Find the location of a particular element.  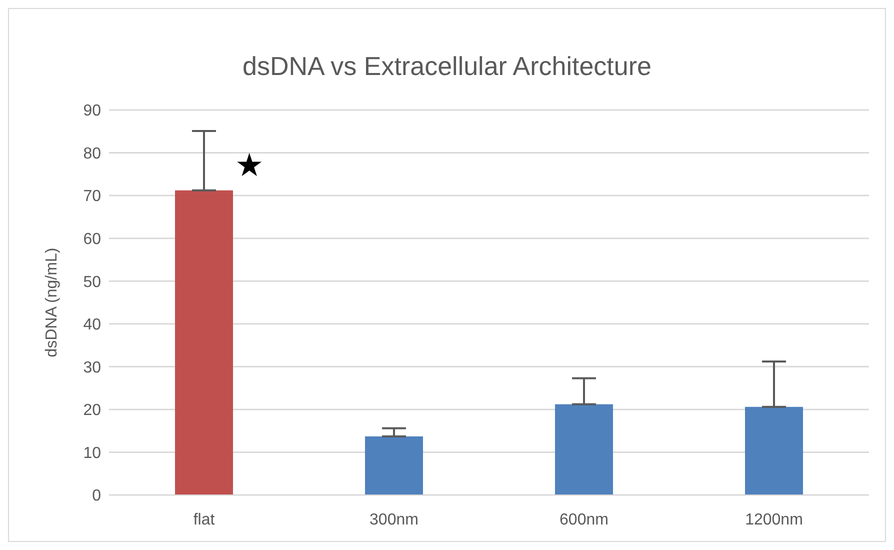

y-tick-label: 90 is located at coordinates (92, 111).